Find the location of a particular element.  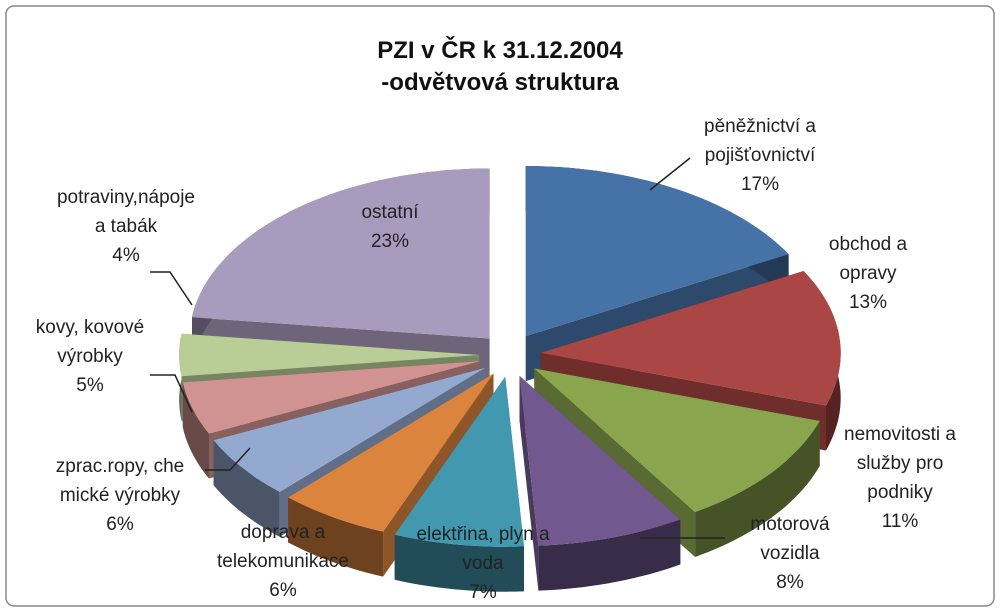

slice-label: doprava a telekomunikace is located at coordinates (283, 547).